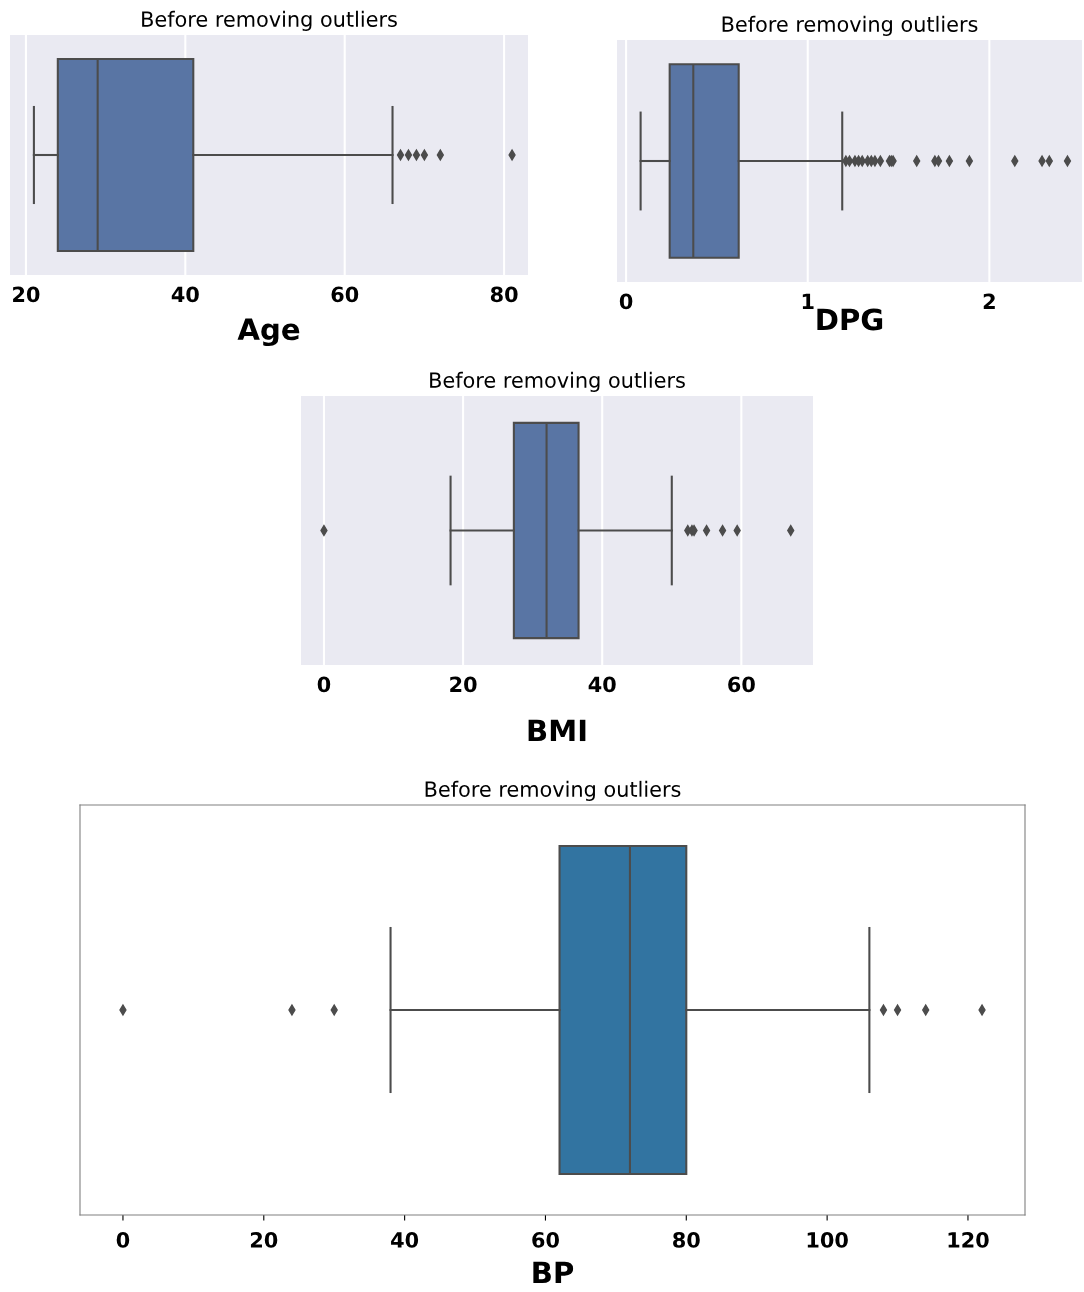 The width and height of the screenshot is (1084, 1292). What do you see at coordinates (557, 730) in the screenshot?
I see `x-axis-title: BMI` at bounding box center [557, 730].